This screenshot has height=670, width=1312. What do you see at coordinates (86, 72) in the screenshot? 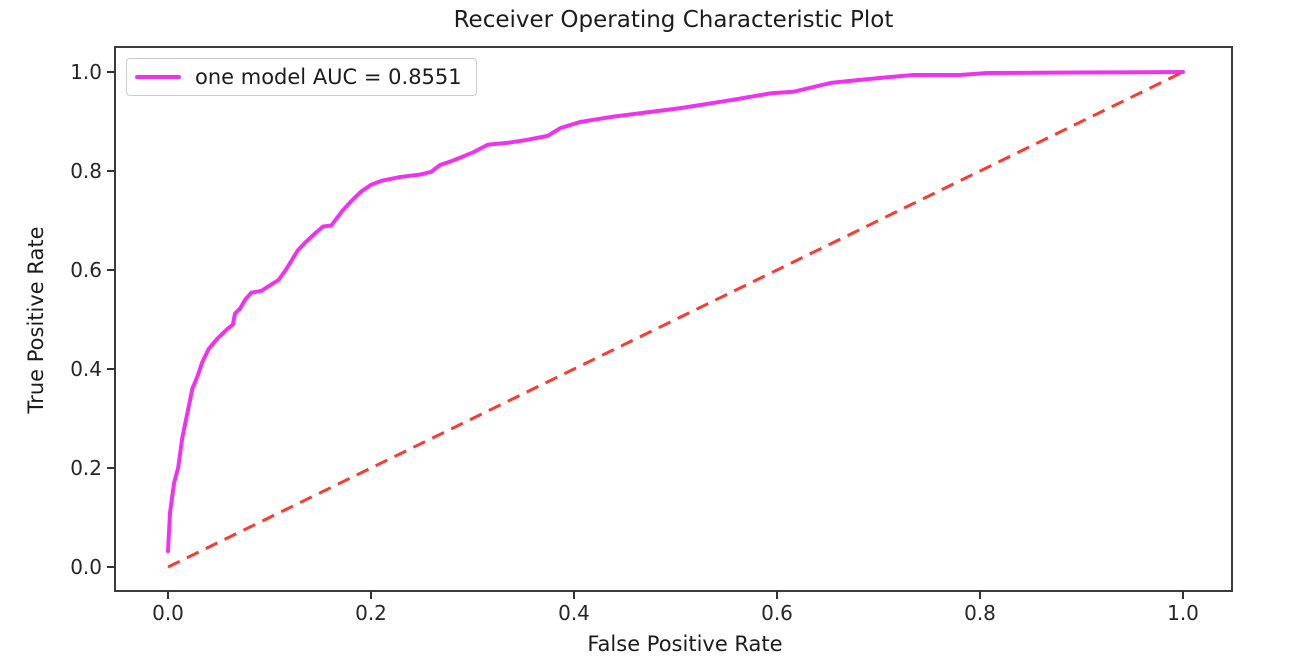
I see `y-tick-label: 1.0` at bounding box center [86, 72].